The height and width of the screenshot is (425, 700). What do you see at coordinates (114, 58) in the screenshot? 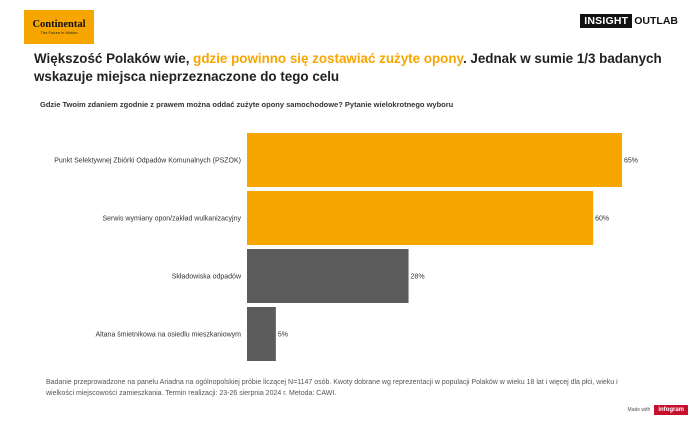
I see `headline-part1: Większość Polaków wie,` at bounding box center [114, 58].